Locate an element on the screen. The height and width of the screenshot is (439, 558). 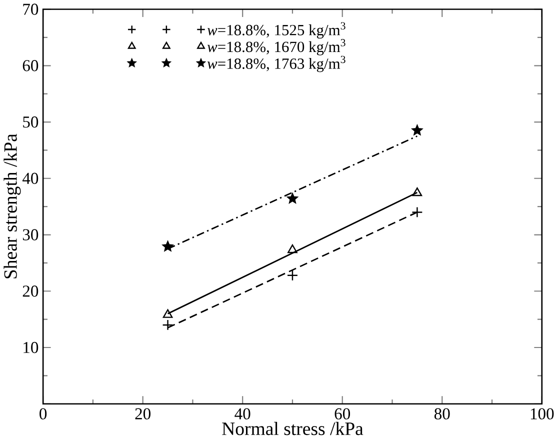
x-tick-label: 60 is located at coordinates (342, 414).